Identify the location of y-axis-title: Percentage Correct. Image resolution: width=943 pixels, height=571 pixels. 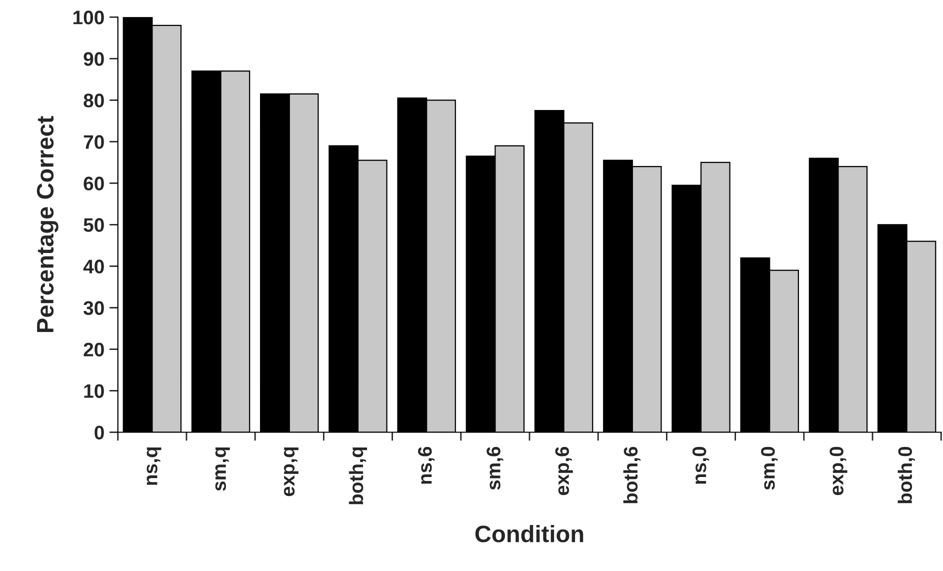
(47, 224).